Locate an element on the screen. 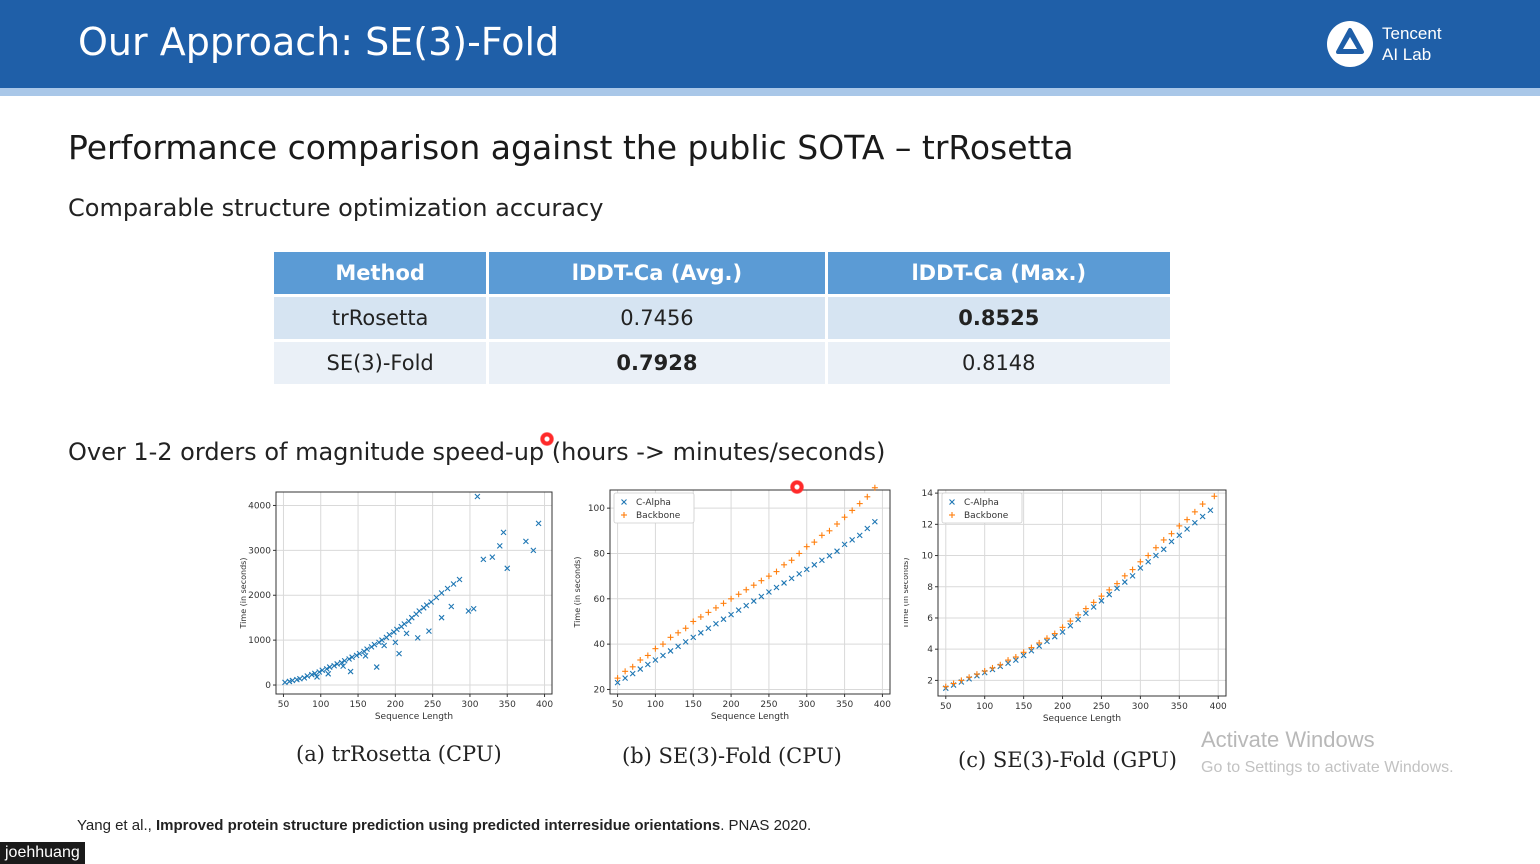 This screenshot has width=1540, height=864. y-tick-label: 80 is located at coordinates (600, 554).